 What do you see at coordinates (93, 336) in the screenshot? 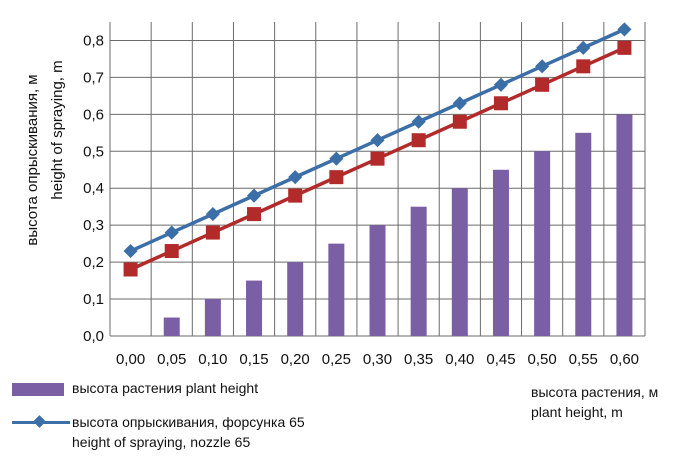
I see `y-tick-label: 0,0` at bounding box center [93, 336].